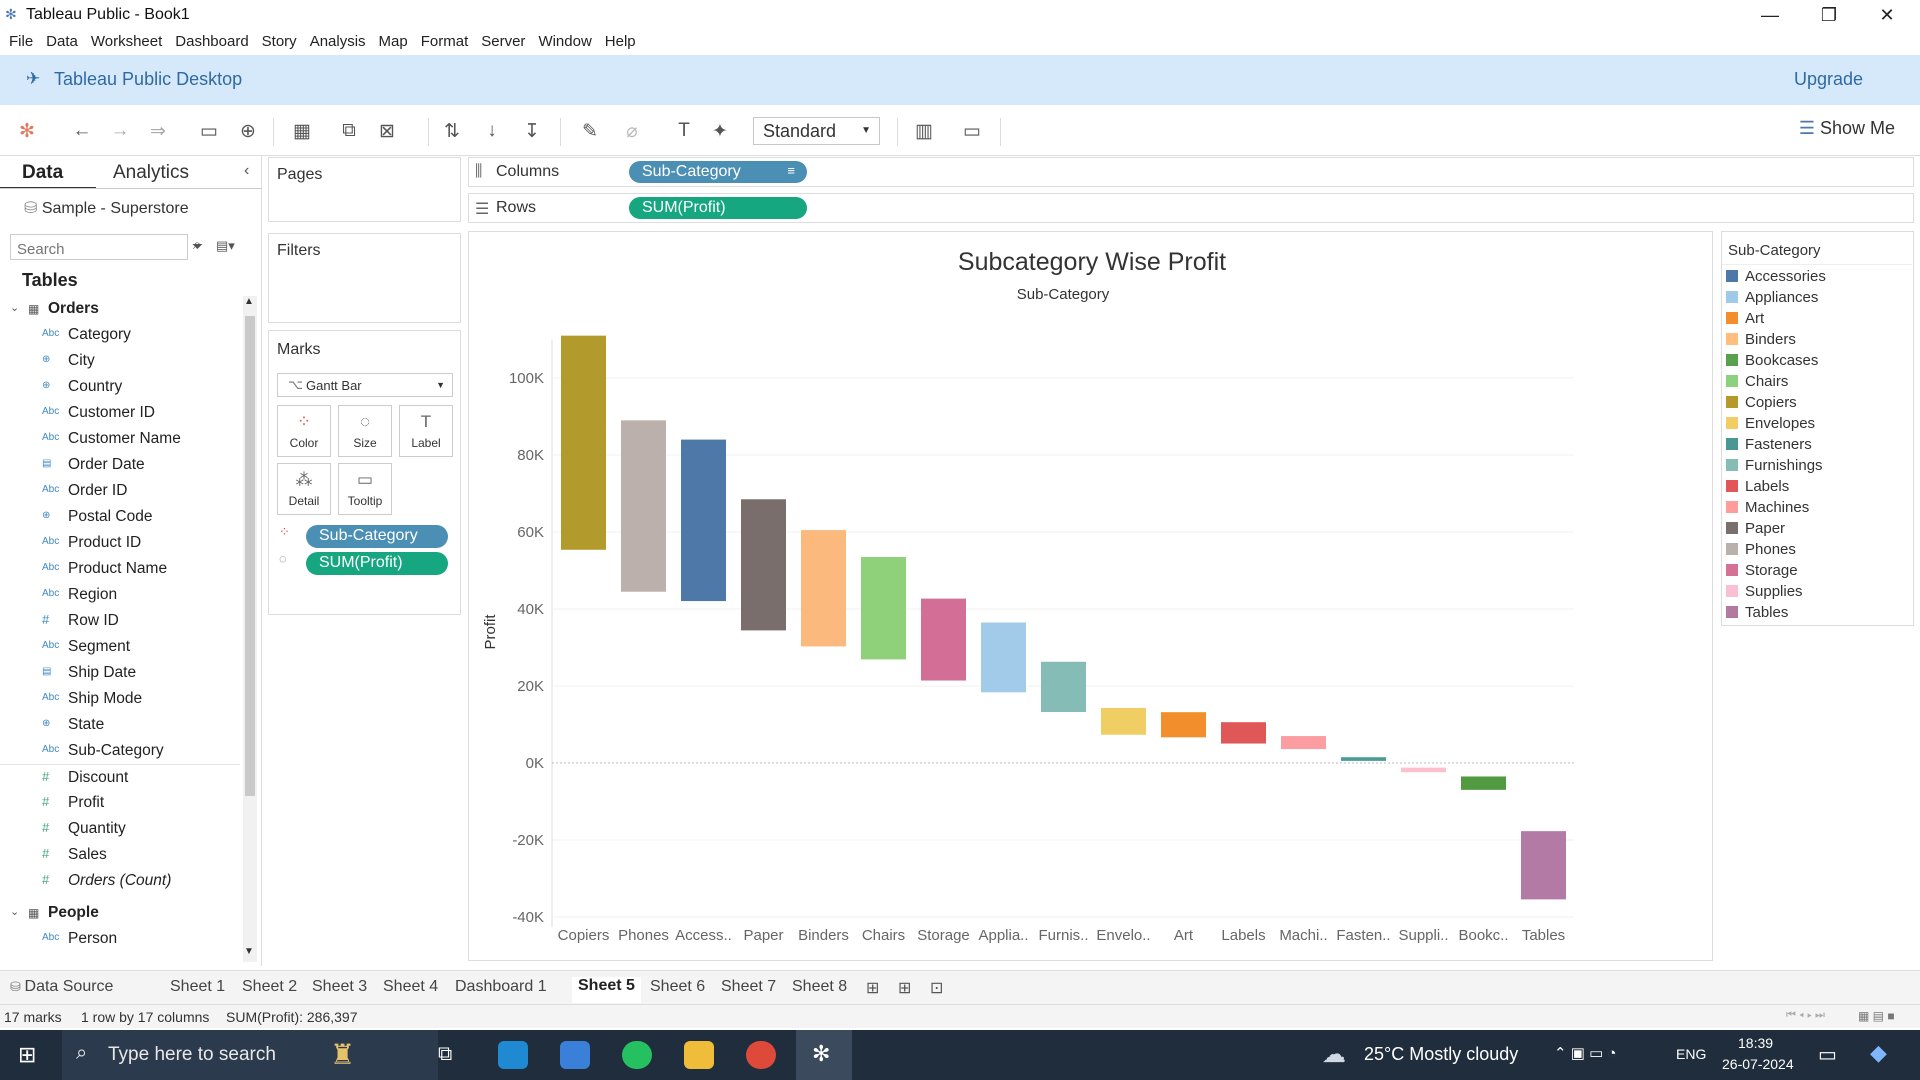  Describe the element at coordinates (761, 1055) in the screenshot. I see `chrome-icon` at that location.